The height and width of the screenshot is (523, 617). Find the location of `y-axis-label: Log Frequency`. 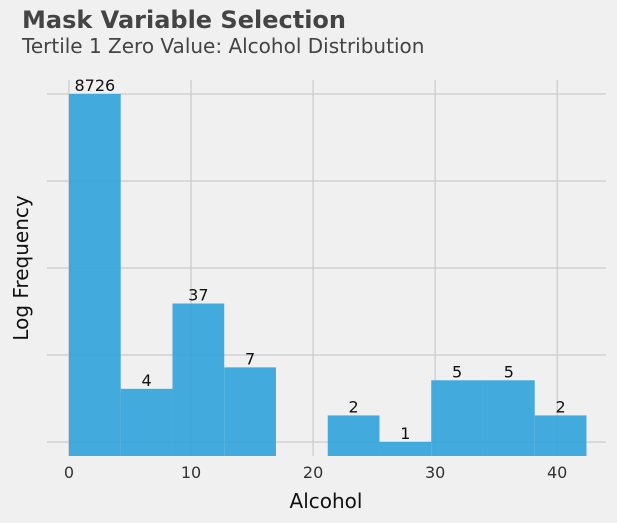

y-axis-label: Log Frequency is located at coordinates (21, 268).